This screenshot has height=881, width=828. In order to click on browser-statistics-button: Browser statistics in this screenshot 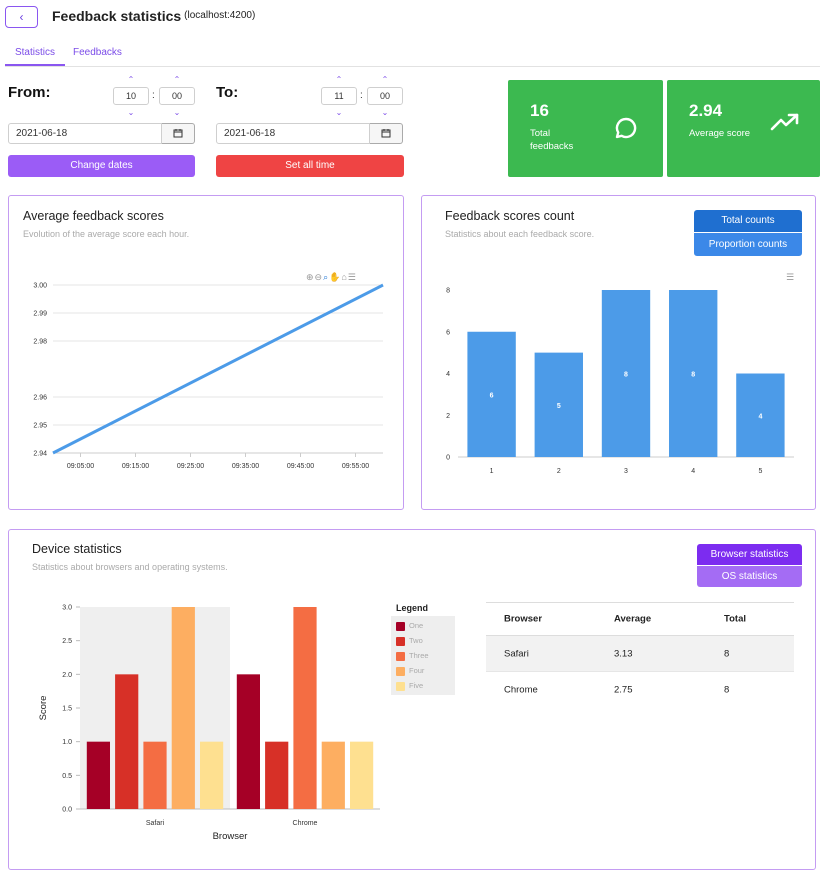, I will do `click(749, 554)`.